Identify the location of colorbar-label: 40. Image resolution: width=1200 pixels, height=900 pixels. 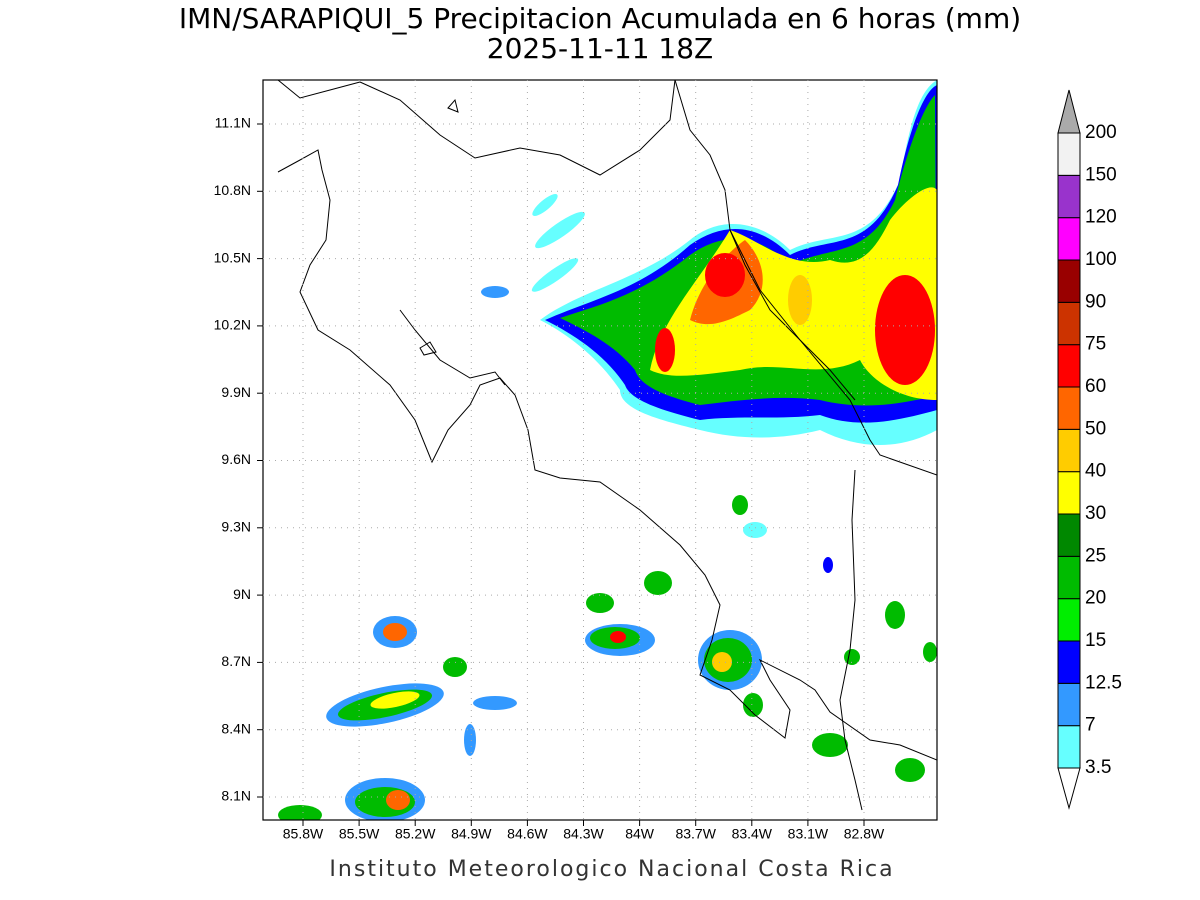
(1095, 471).